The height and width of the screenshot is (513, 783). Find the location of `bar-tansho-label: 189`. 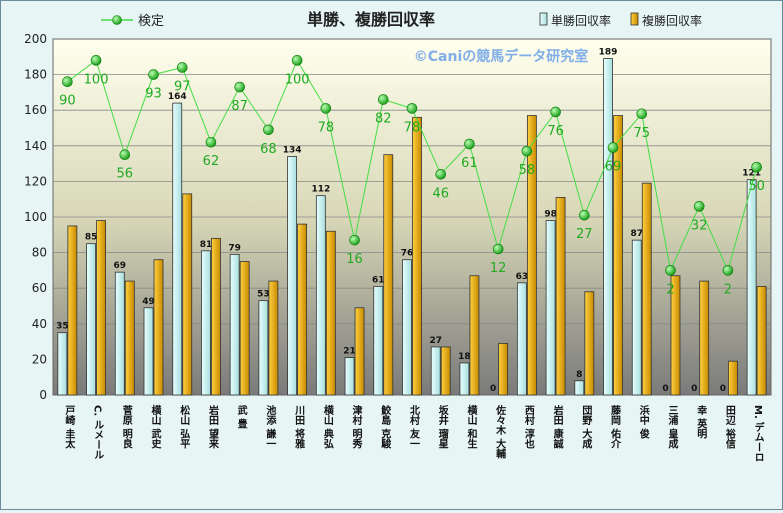

bar-tansho-label: 189 is located at coordinates (608, 53).